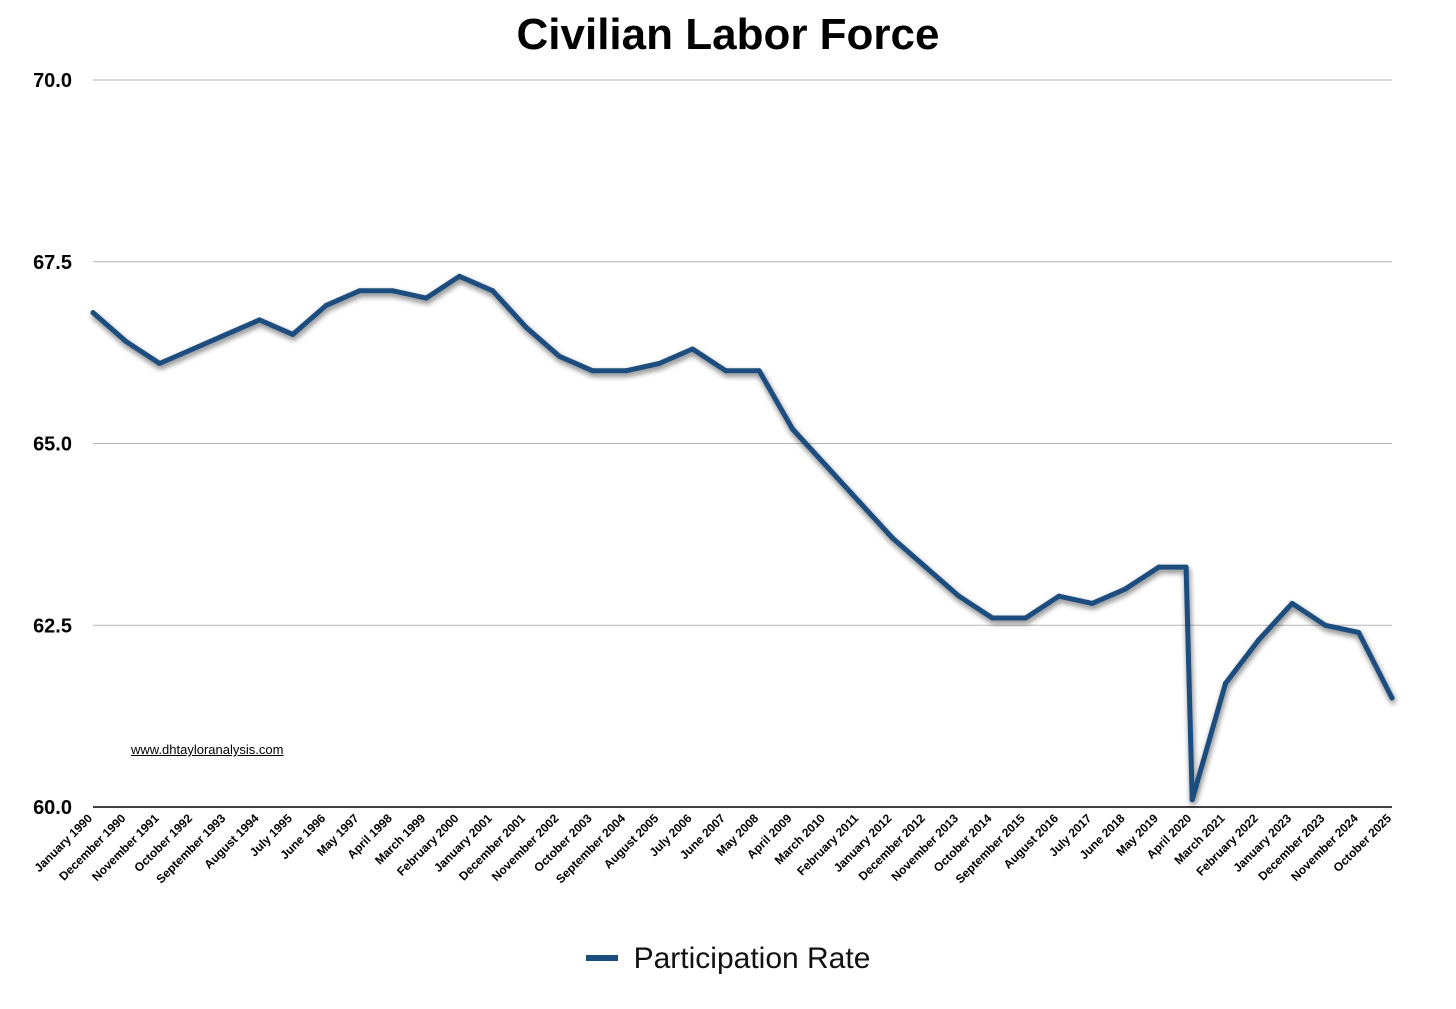 This screenshot has height=1009, width=1456. I want to click on legend: Participation Rate, so click(728, 959).